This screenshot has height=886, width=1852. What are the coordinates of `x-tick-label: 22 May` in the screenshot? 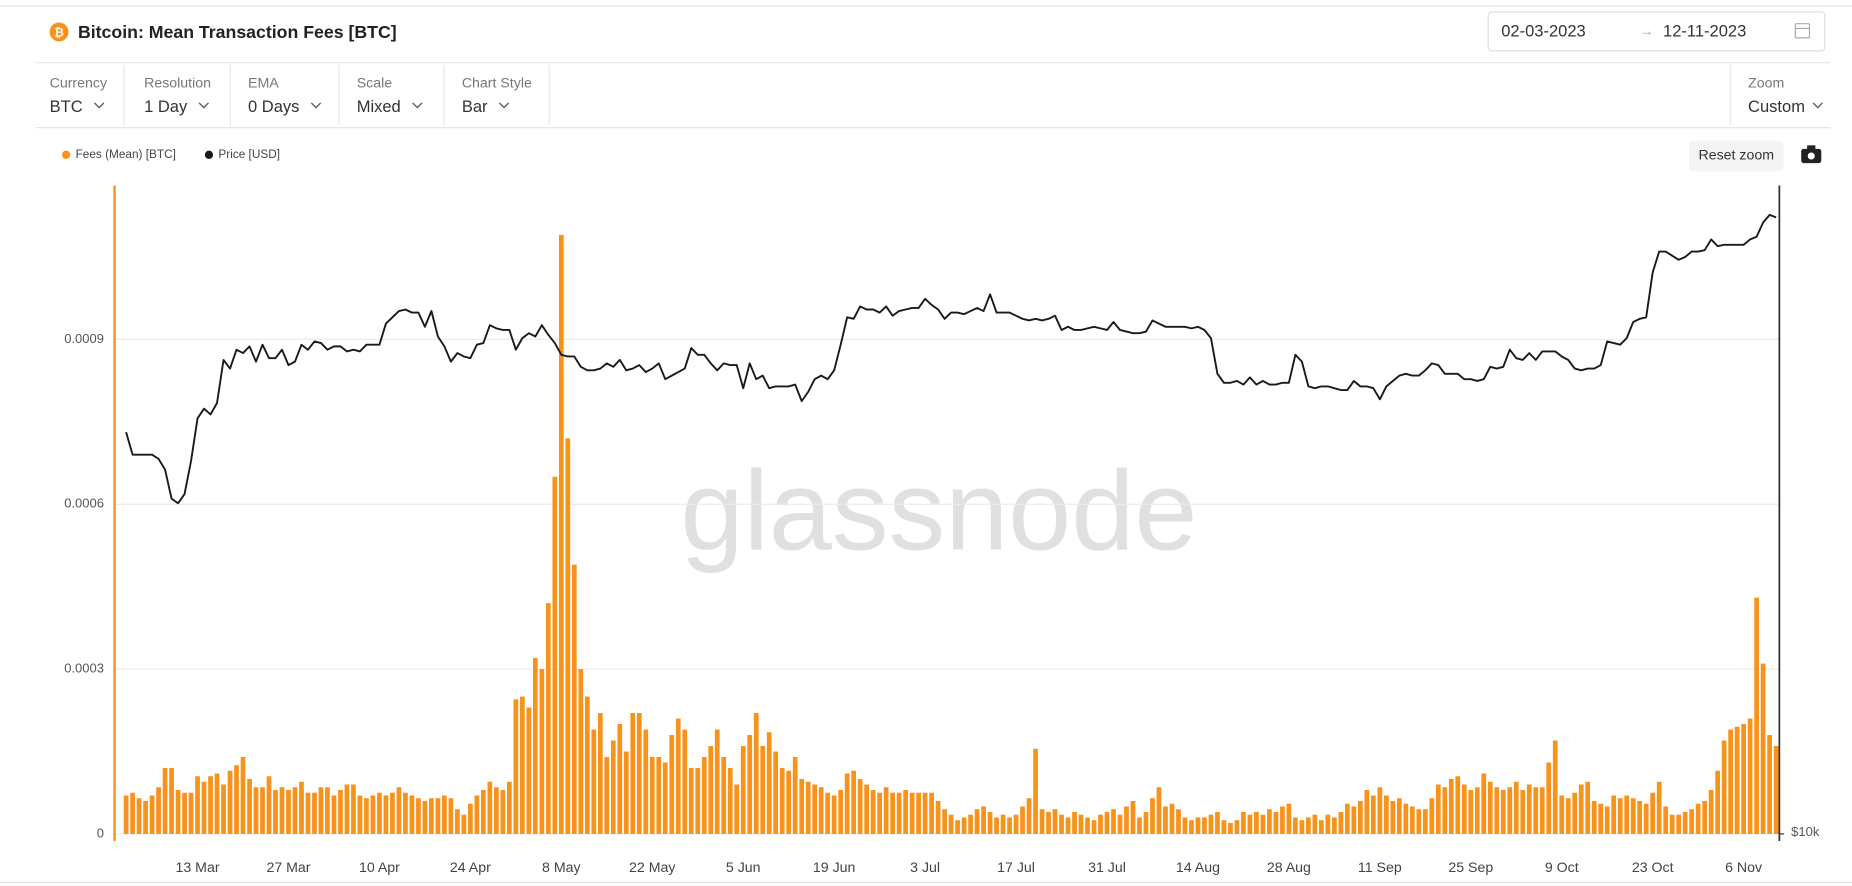 It's located at (652, 868).